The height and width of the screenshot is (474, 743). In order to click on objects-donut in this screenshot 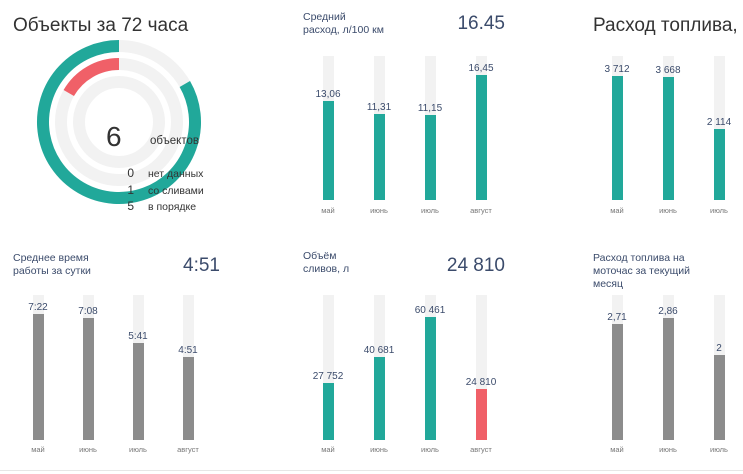, I will do `click(119, 122)`.